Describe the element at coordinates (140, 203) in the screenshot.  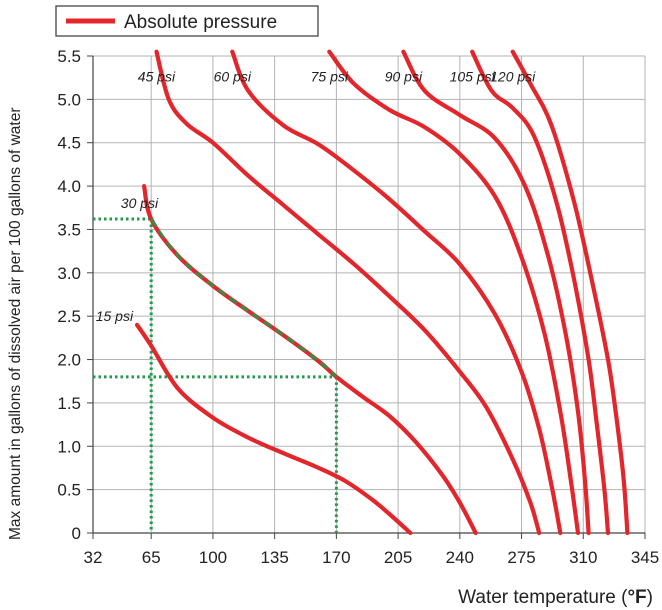
I see `curve-label-30-psi: 30 psi` at that location.